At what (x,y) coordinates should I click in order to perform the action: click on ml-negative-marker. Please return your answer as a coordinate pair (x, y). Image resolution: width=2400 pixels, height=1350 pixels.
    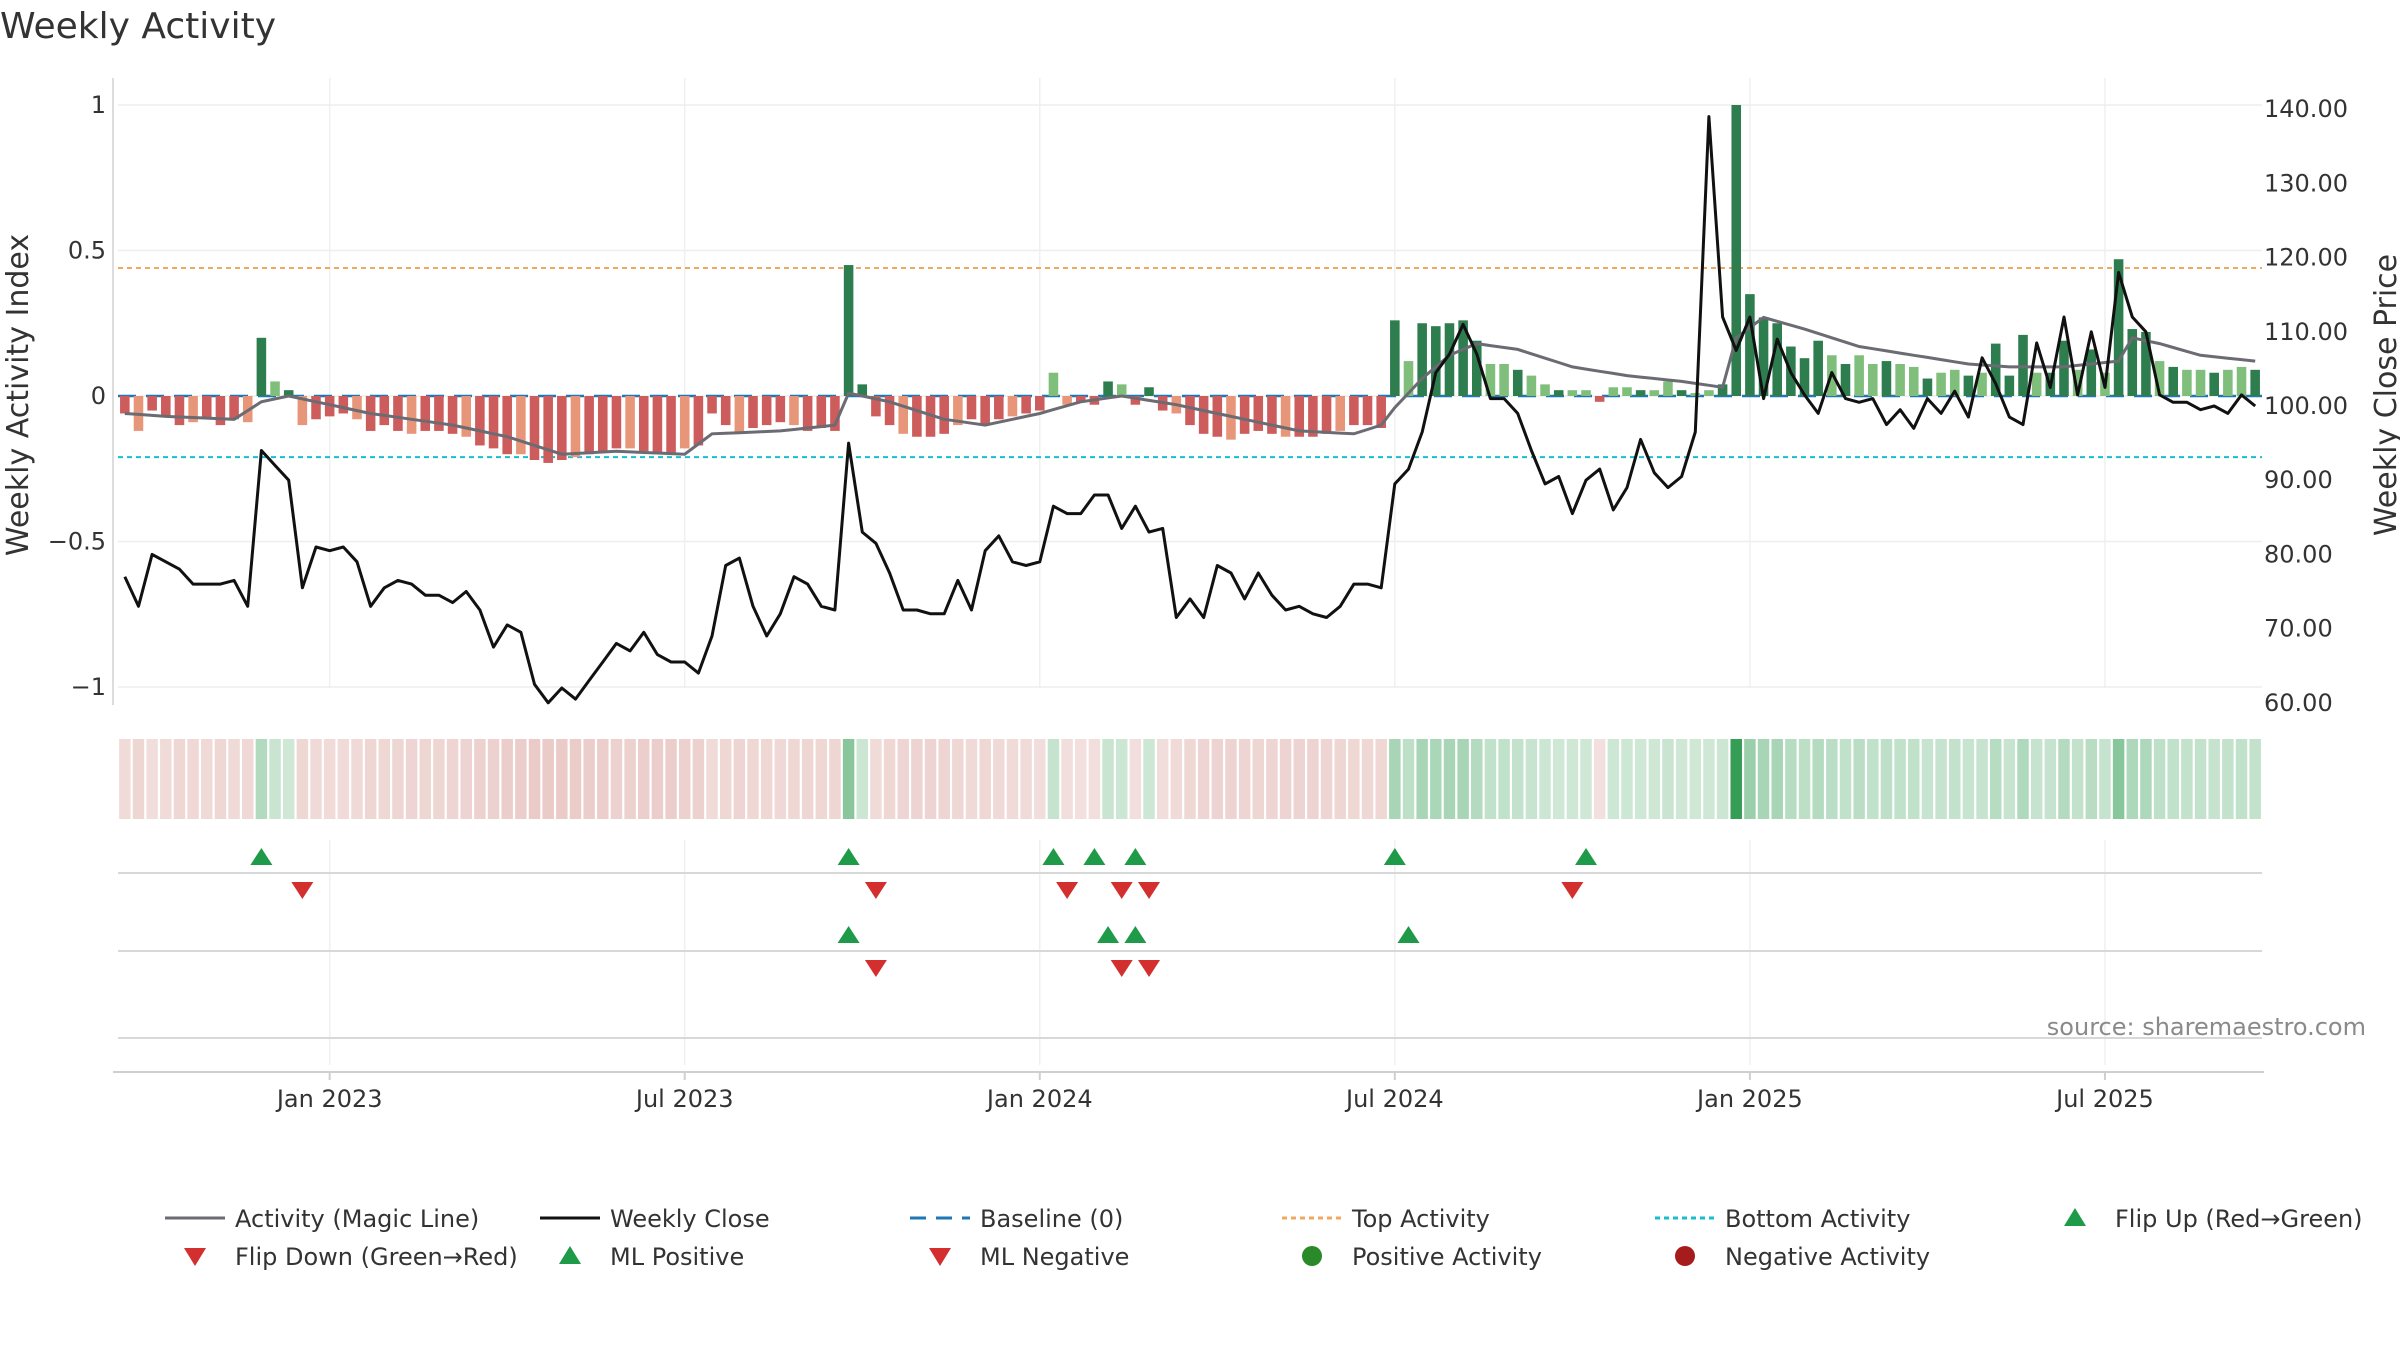
    Looking at the image, I should click on (1149, 968).